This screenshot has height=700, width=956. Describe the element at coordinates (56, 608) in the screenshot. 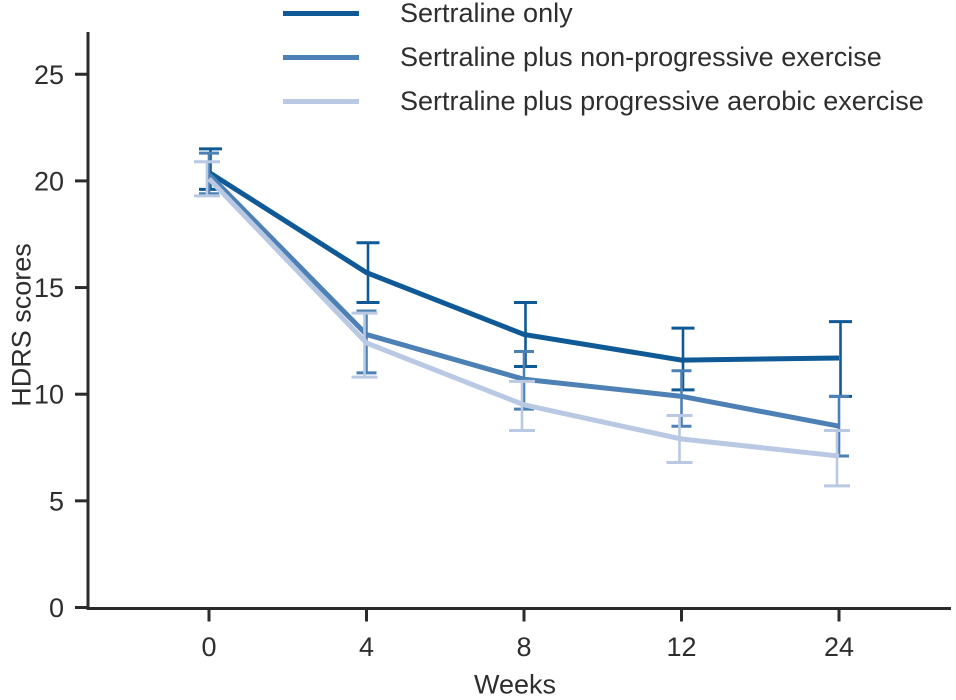

I see `y-tick-label: 0` at that location.